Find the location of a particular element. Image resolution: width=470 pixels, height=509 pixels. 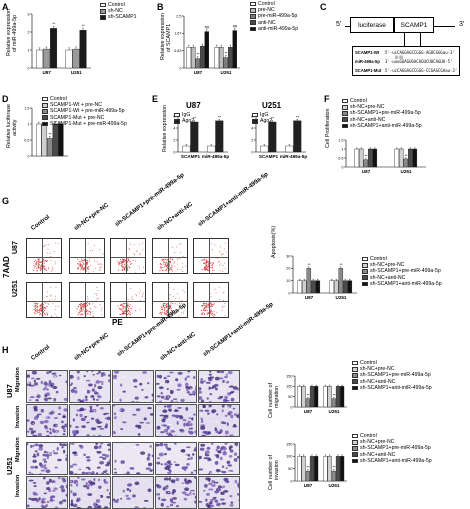

legend-entry: sh-SCAMP1 is located at coordinates (118, 17).